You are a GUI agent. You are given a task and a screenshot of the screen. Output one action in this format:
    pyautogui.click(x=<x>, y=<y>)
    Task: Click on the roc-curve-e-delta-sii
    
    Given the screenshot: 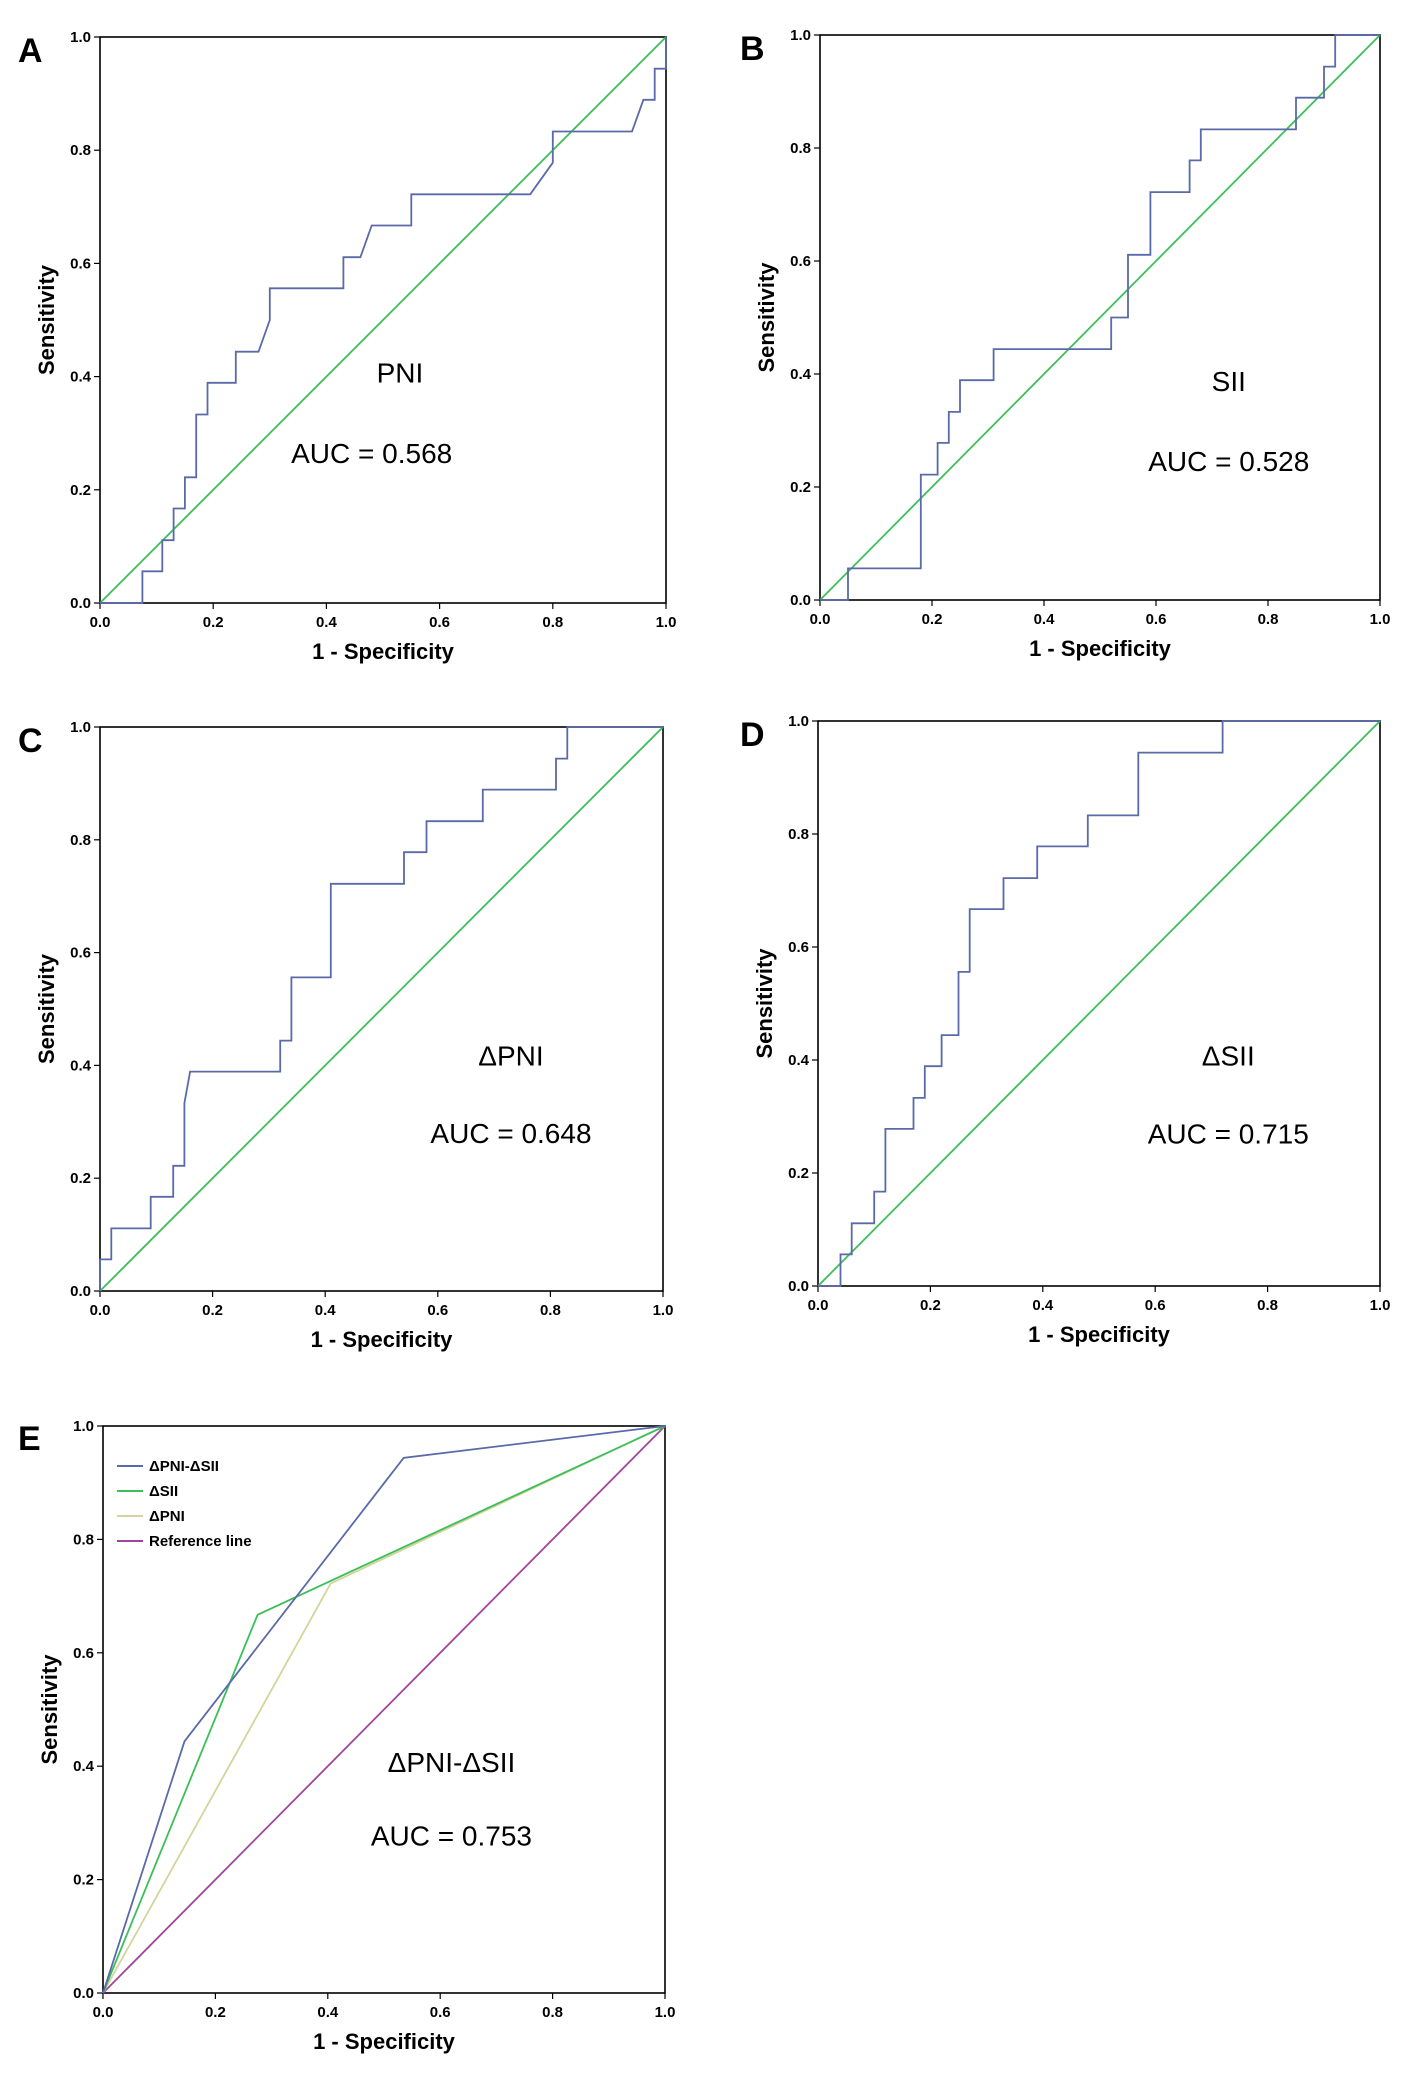 What is the action you would take?
    pyautogui.click(x=384, y=1709)
    